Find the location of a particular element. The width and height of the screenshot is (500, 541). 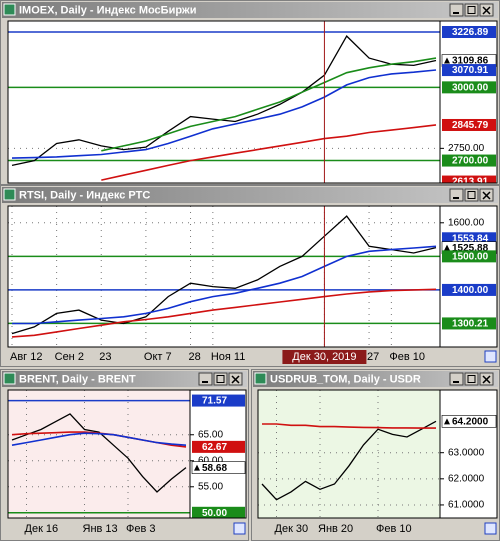

price-label: 3000.00 is located at coordinates (470, 88).